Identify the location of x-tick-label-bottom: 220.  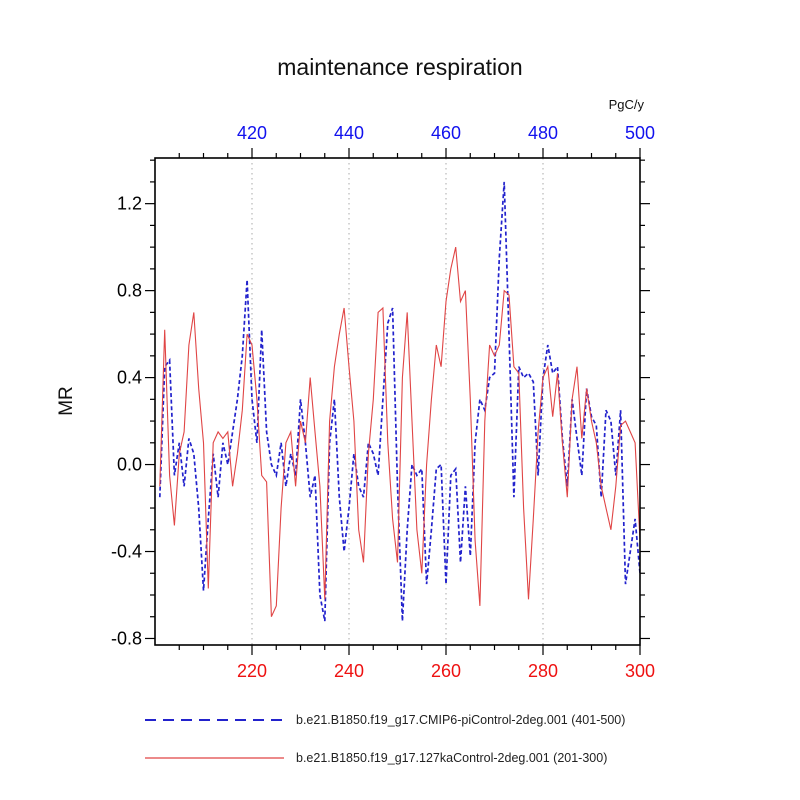
(252, 671).